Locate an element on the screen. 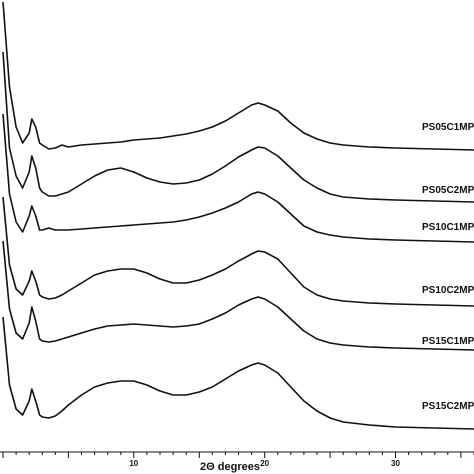  x-tick-label: 10 is located at coordinates (133, 463).